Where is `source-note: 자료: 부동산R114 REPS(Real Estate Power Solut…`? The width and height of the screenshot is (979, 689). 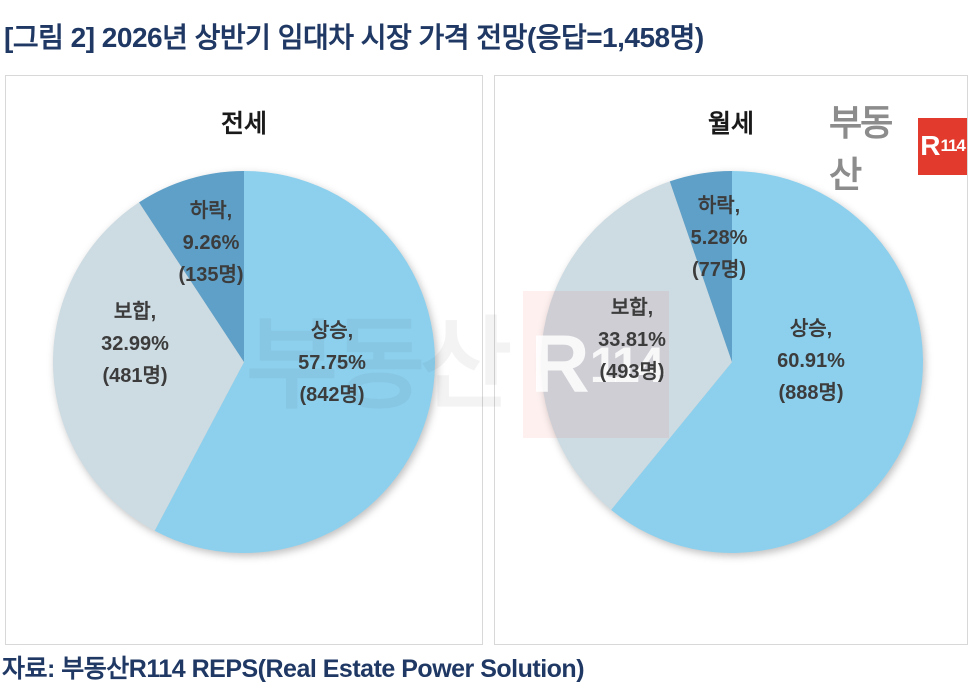 source-note: 자료: 부동산R114 REPS(Real Estate Power Solut… is located at coordinates (293, 669).